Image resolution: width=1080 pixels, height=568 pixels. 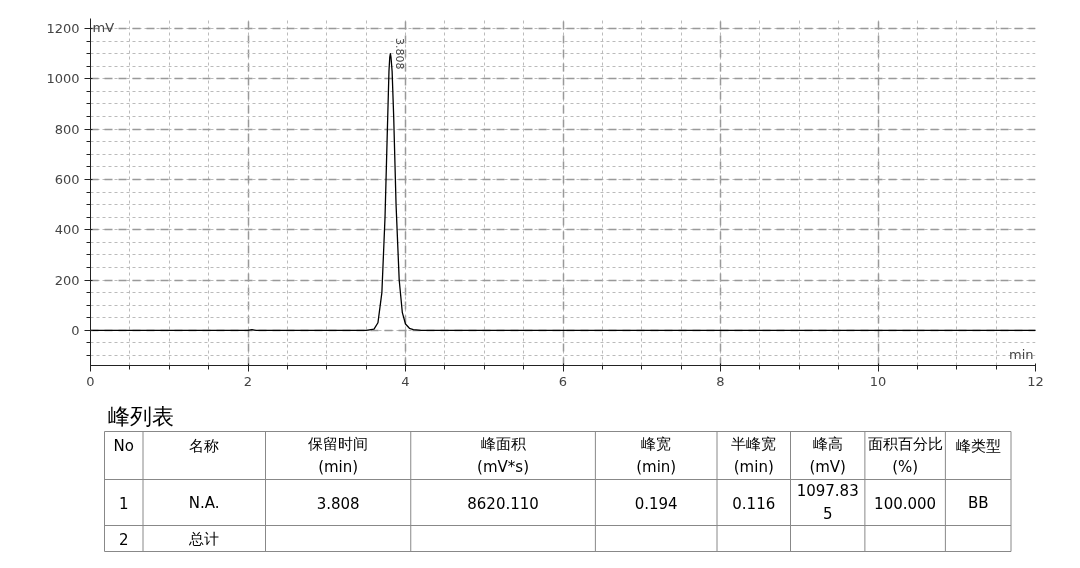 I want to click on x-tick-label: 2, so click(x=248, y=381).